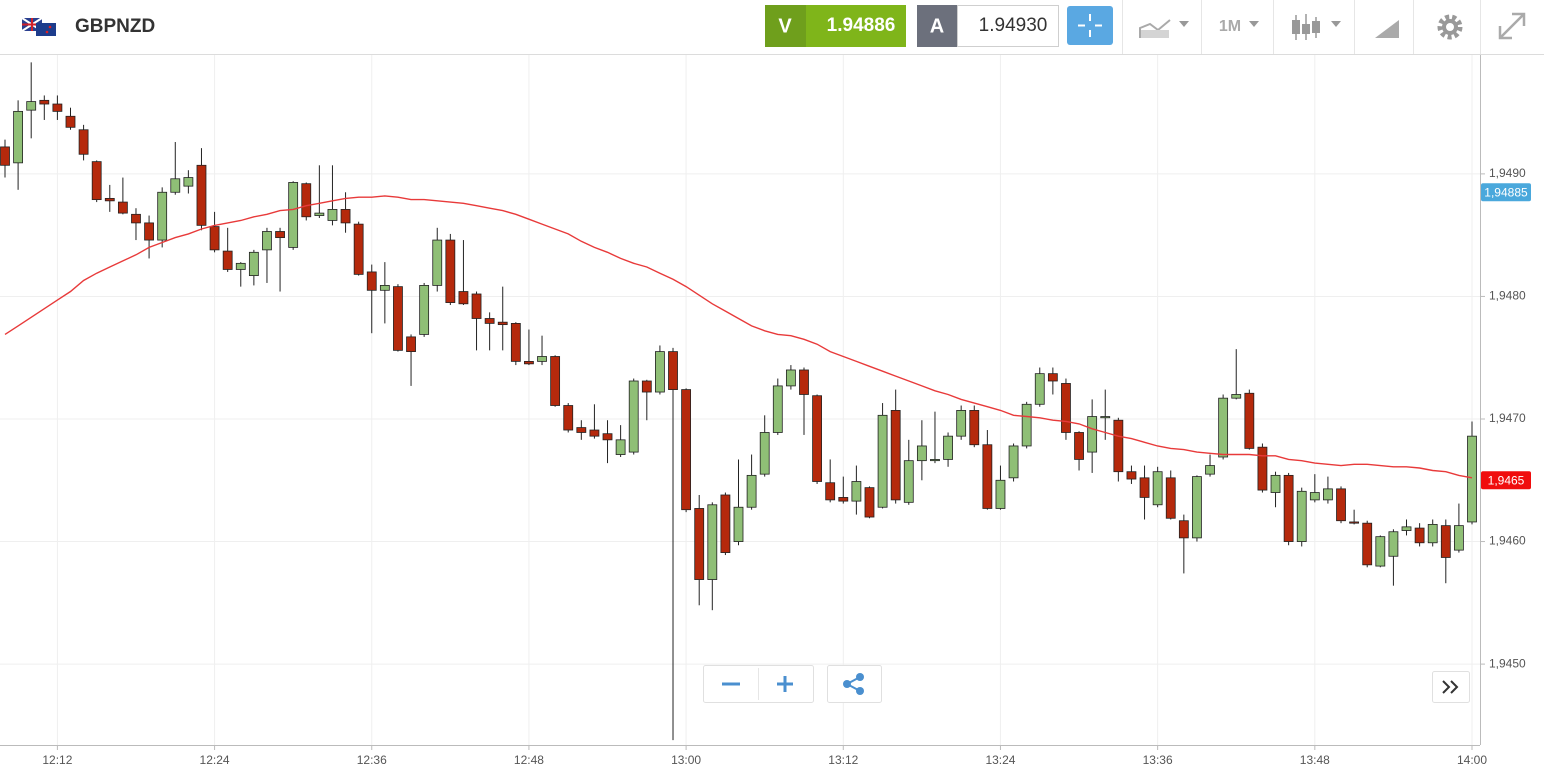 Image resolution: width=1544 pixels, height=784 pixels. I want to click on settings-icon-core, so click(1450, 27).